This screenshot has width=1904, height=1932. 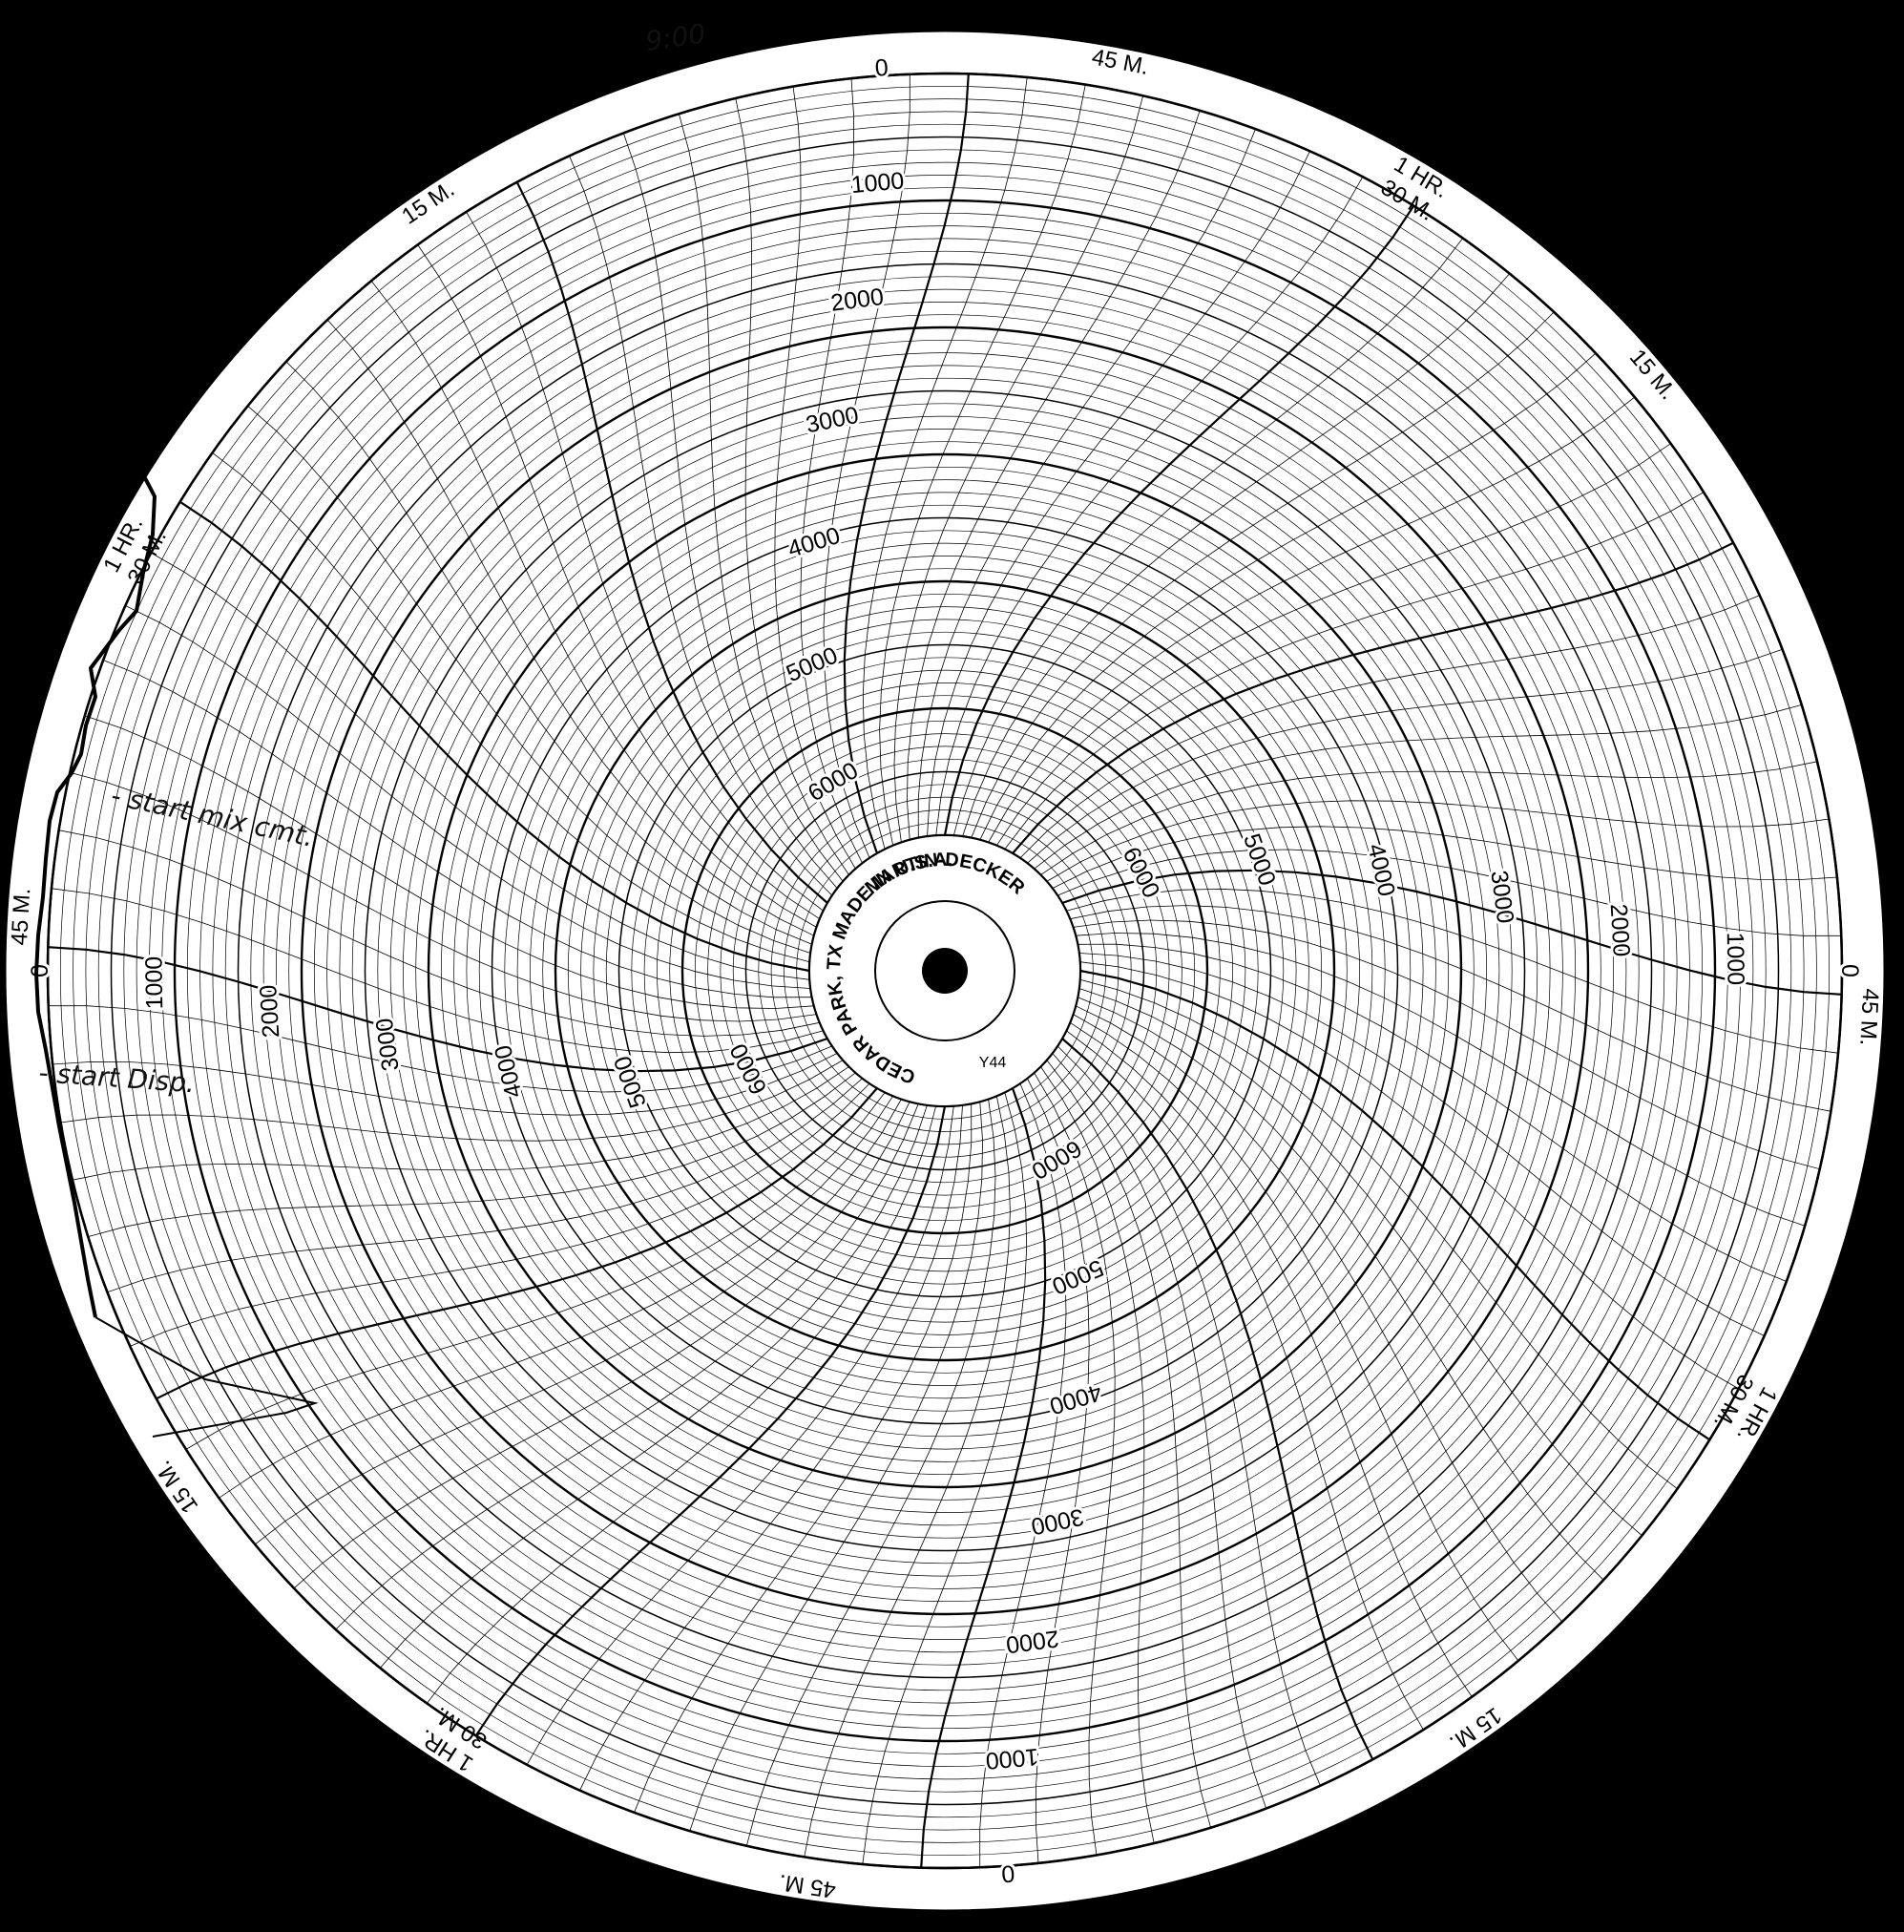 I want to click on center-hole, so click(x=945, y=971).